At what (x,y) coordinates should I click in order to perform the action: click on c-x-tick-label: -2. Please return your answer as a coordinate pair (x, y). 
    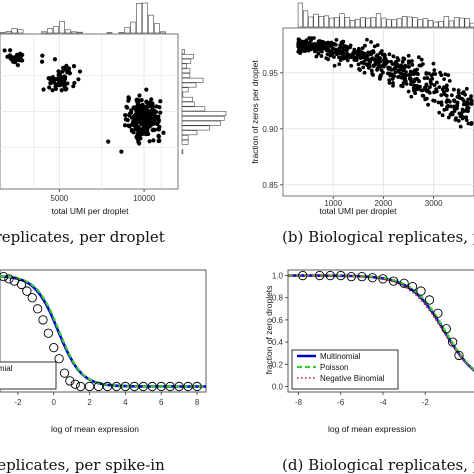
    Looking at the image, I should click on (18, 402).